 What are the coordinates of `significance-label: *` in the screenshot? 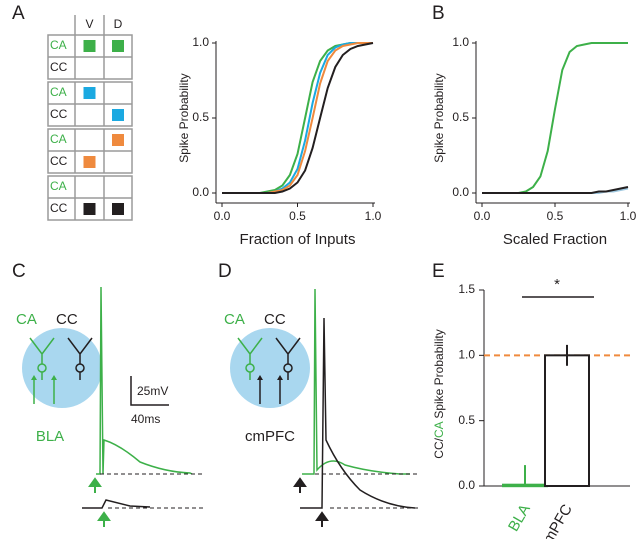 It's located at (557, 284).